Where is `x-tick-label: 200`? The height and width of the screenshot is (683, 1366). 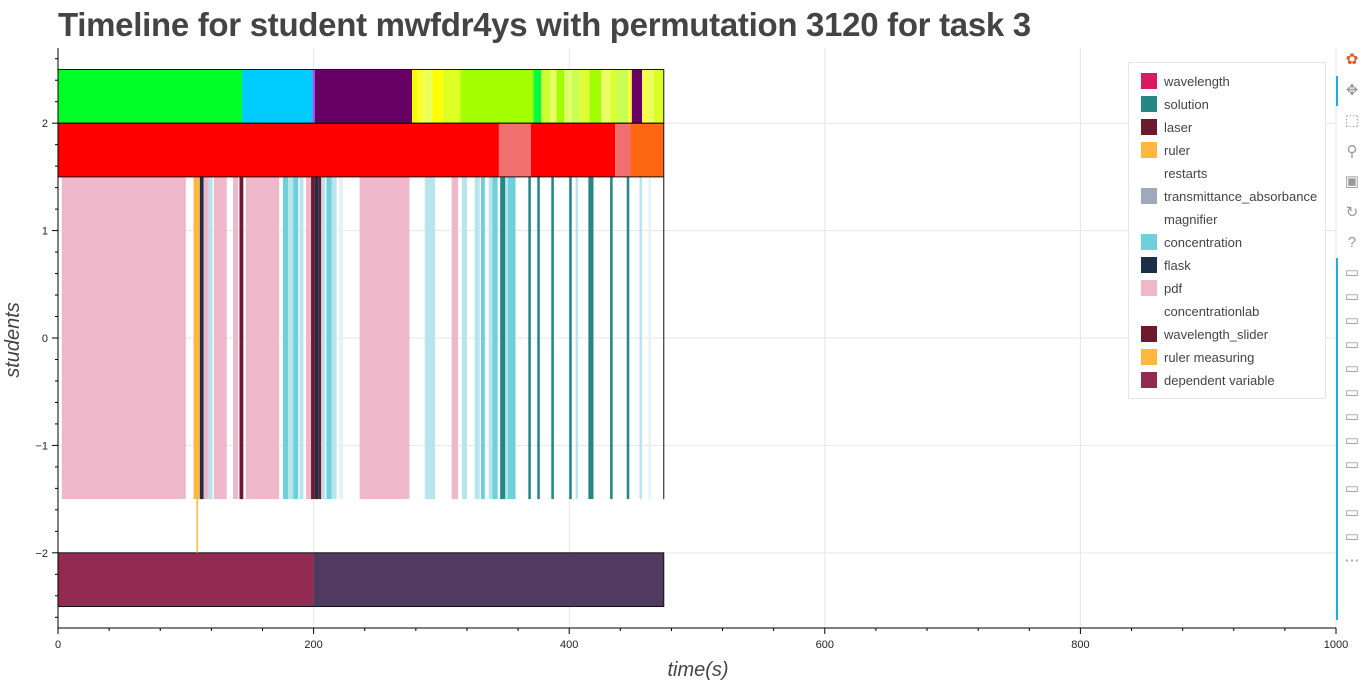 x-tick-label: 200 is located at coordinates (313, 645).